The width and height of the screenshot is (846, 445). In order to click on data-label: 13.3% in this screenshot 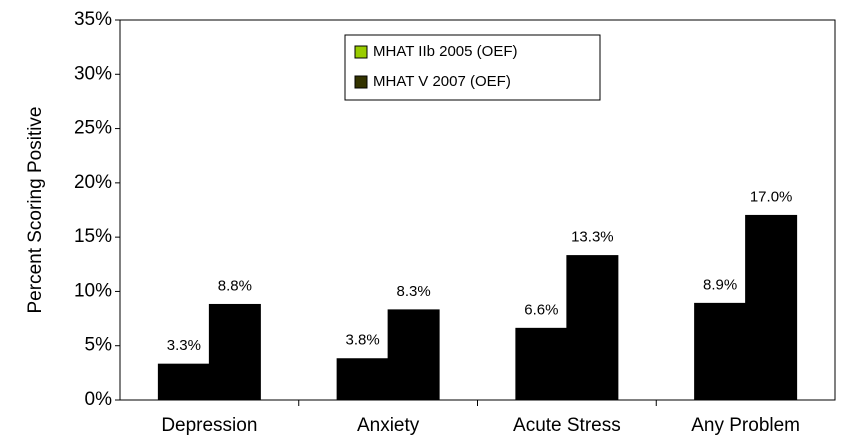, I will do `click(592, 237)`.